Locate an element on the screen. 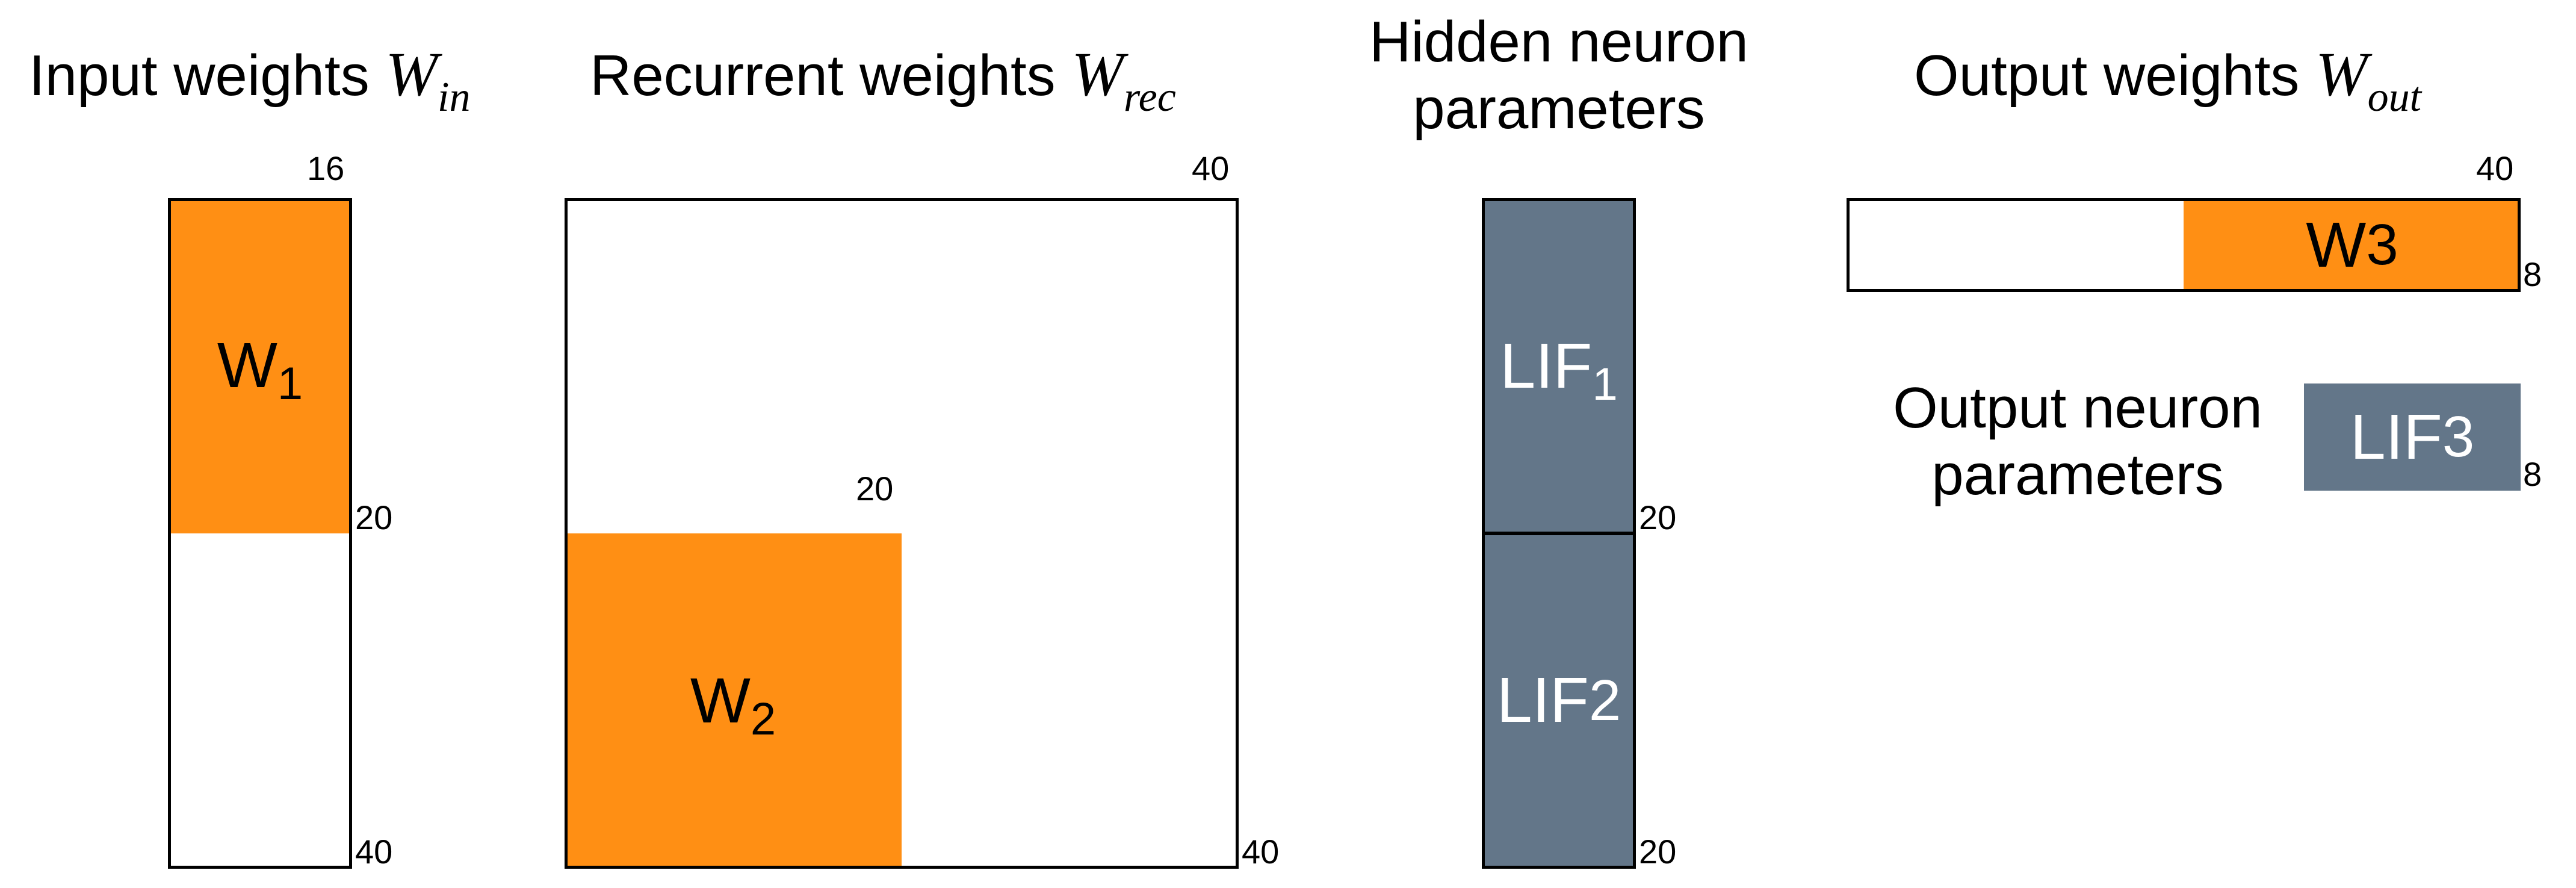 The width and height of the screenshot is (2576, 888). output-neuron-title-line1: Output neuron is located at coordinates (2077, 408).